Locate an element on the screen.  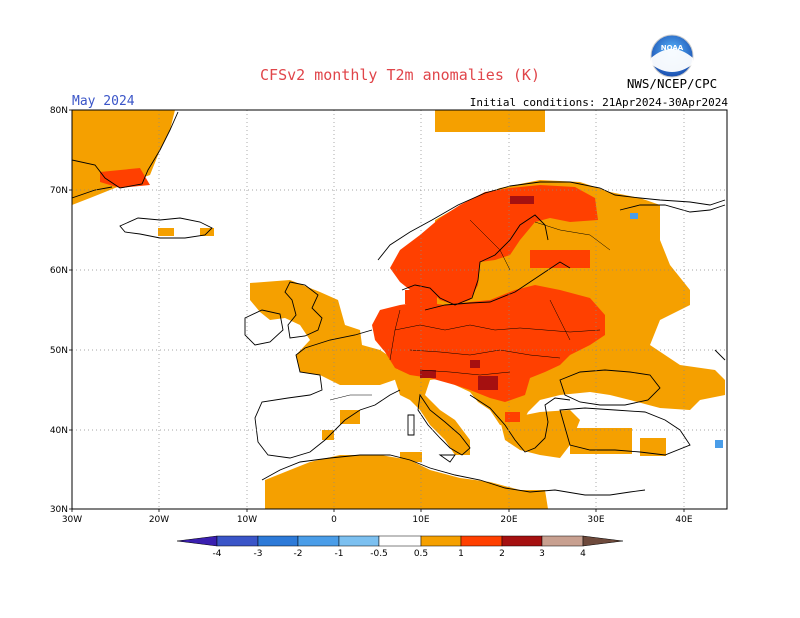
lat-tick-40n: 40N is located at coordinates (59, 431).